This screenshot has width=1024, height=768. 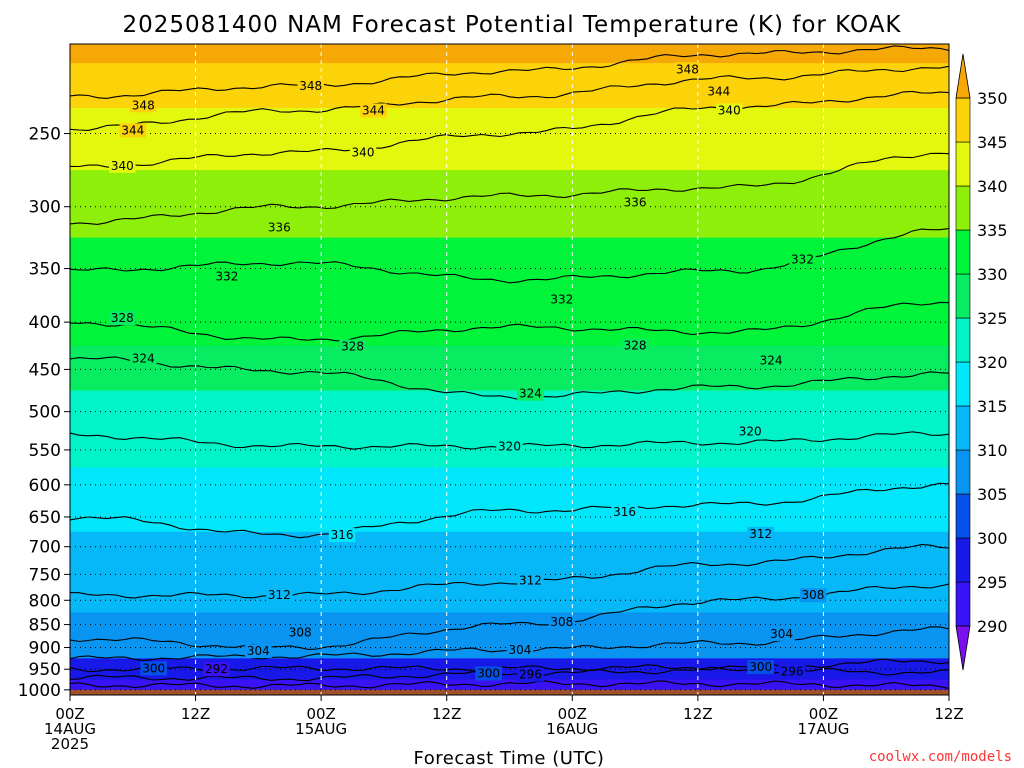 I want to click on colorbar-tick-label: 290, so click(x=992, y=626).